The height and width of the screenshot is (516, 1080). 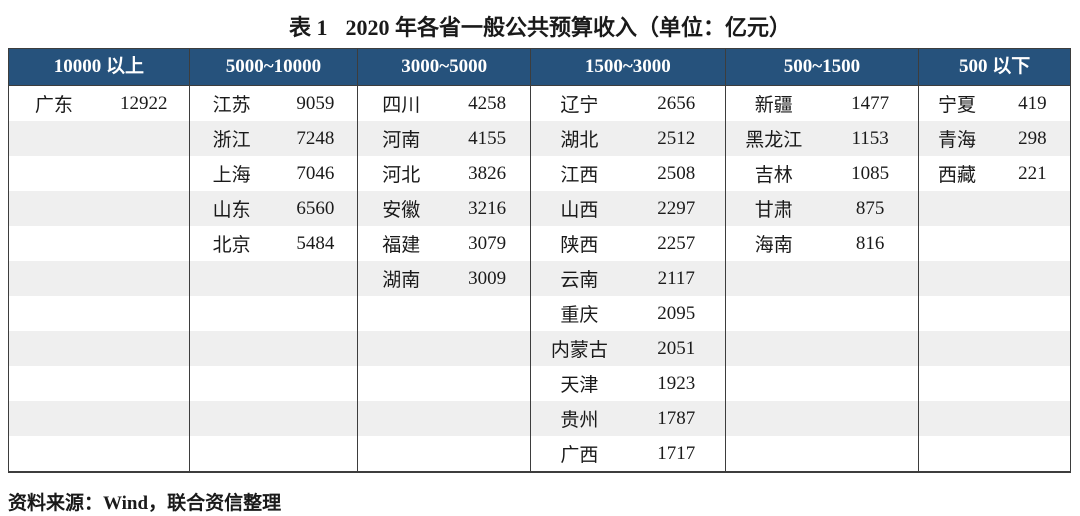 I want to click on province-cell: 贵州, so click(x=579, y=420).